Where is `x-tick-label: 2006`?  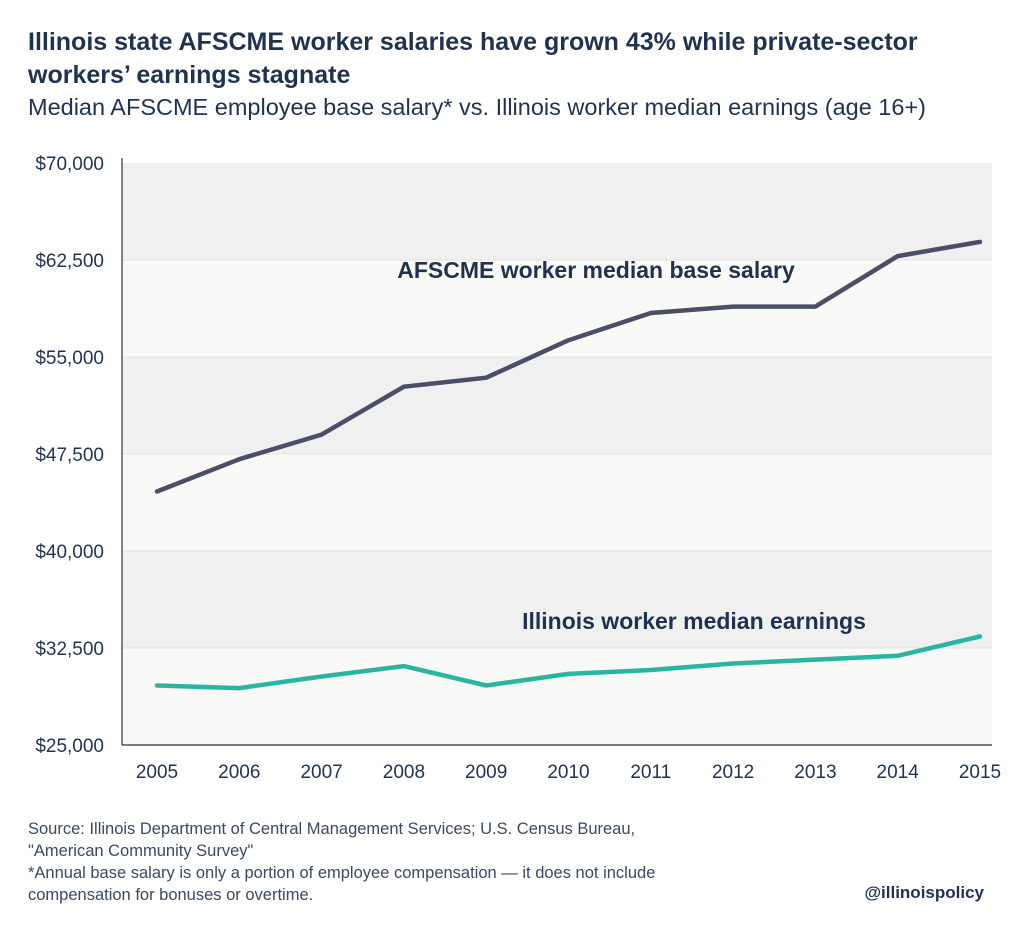 x-tick-label: 2006 is located at coordinates (239, 772).